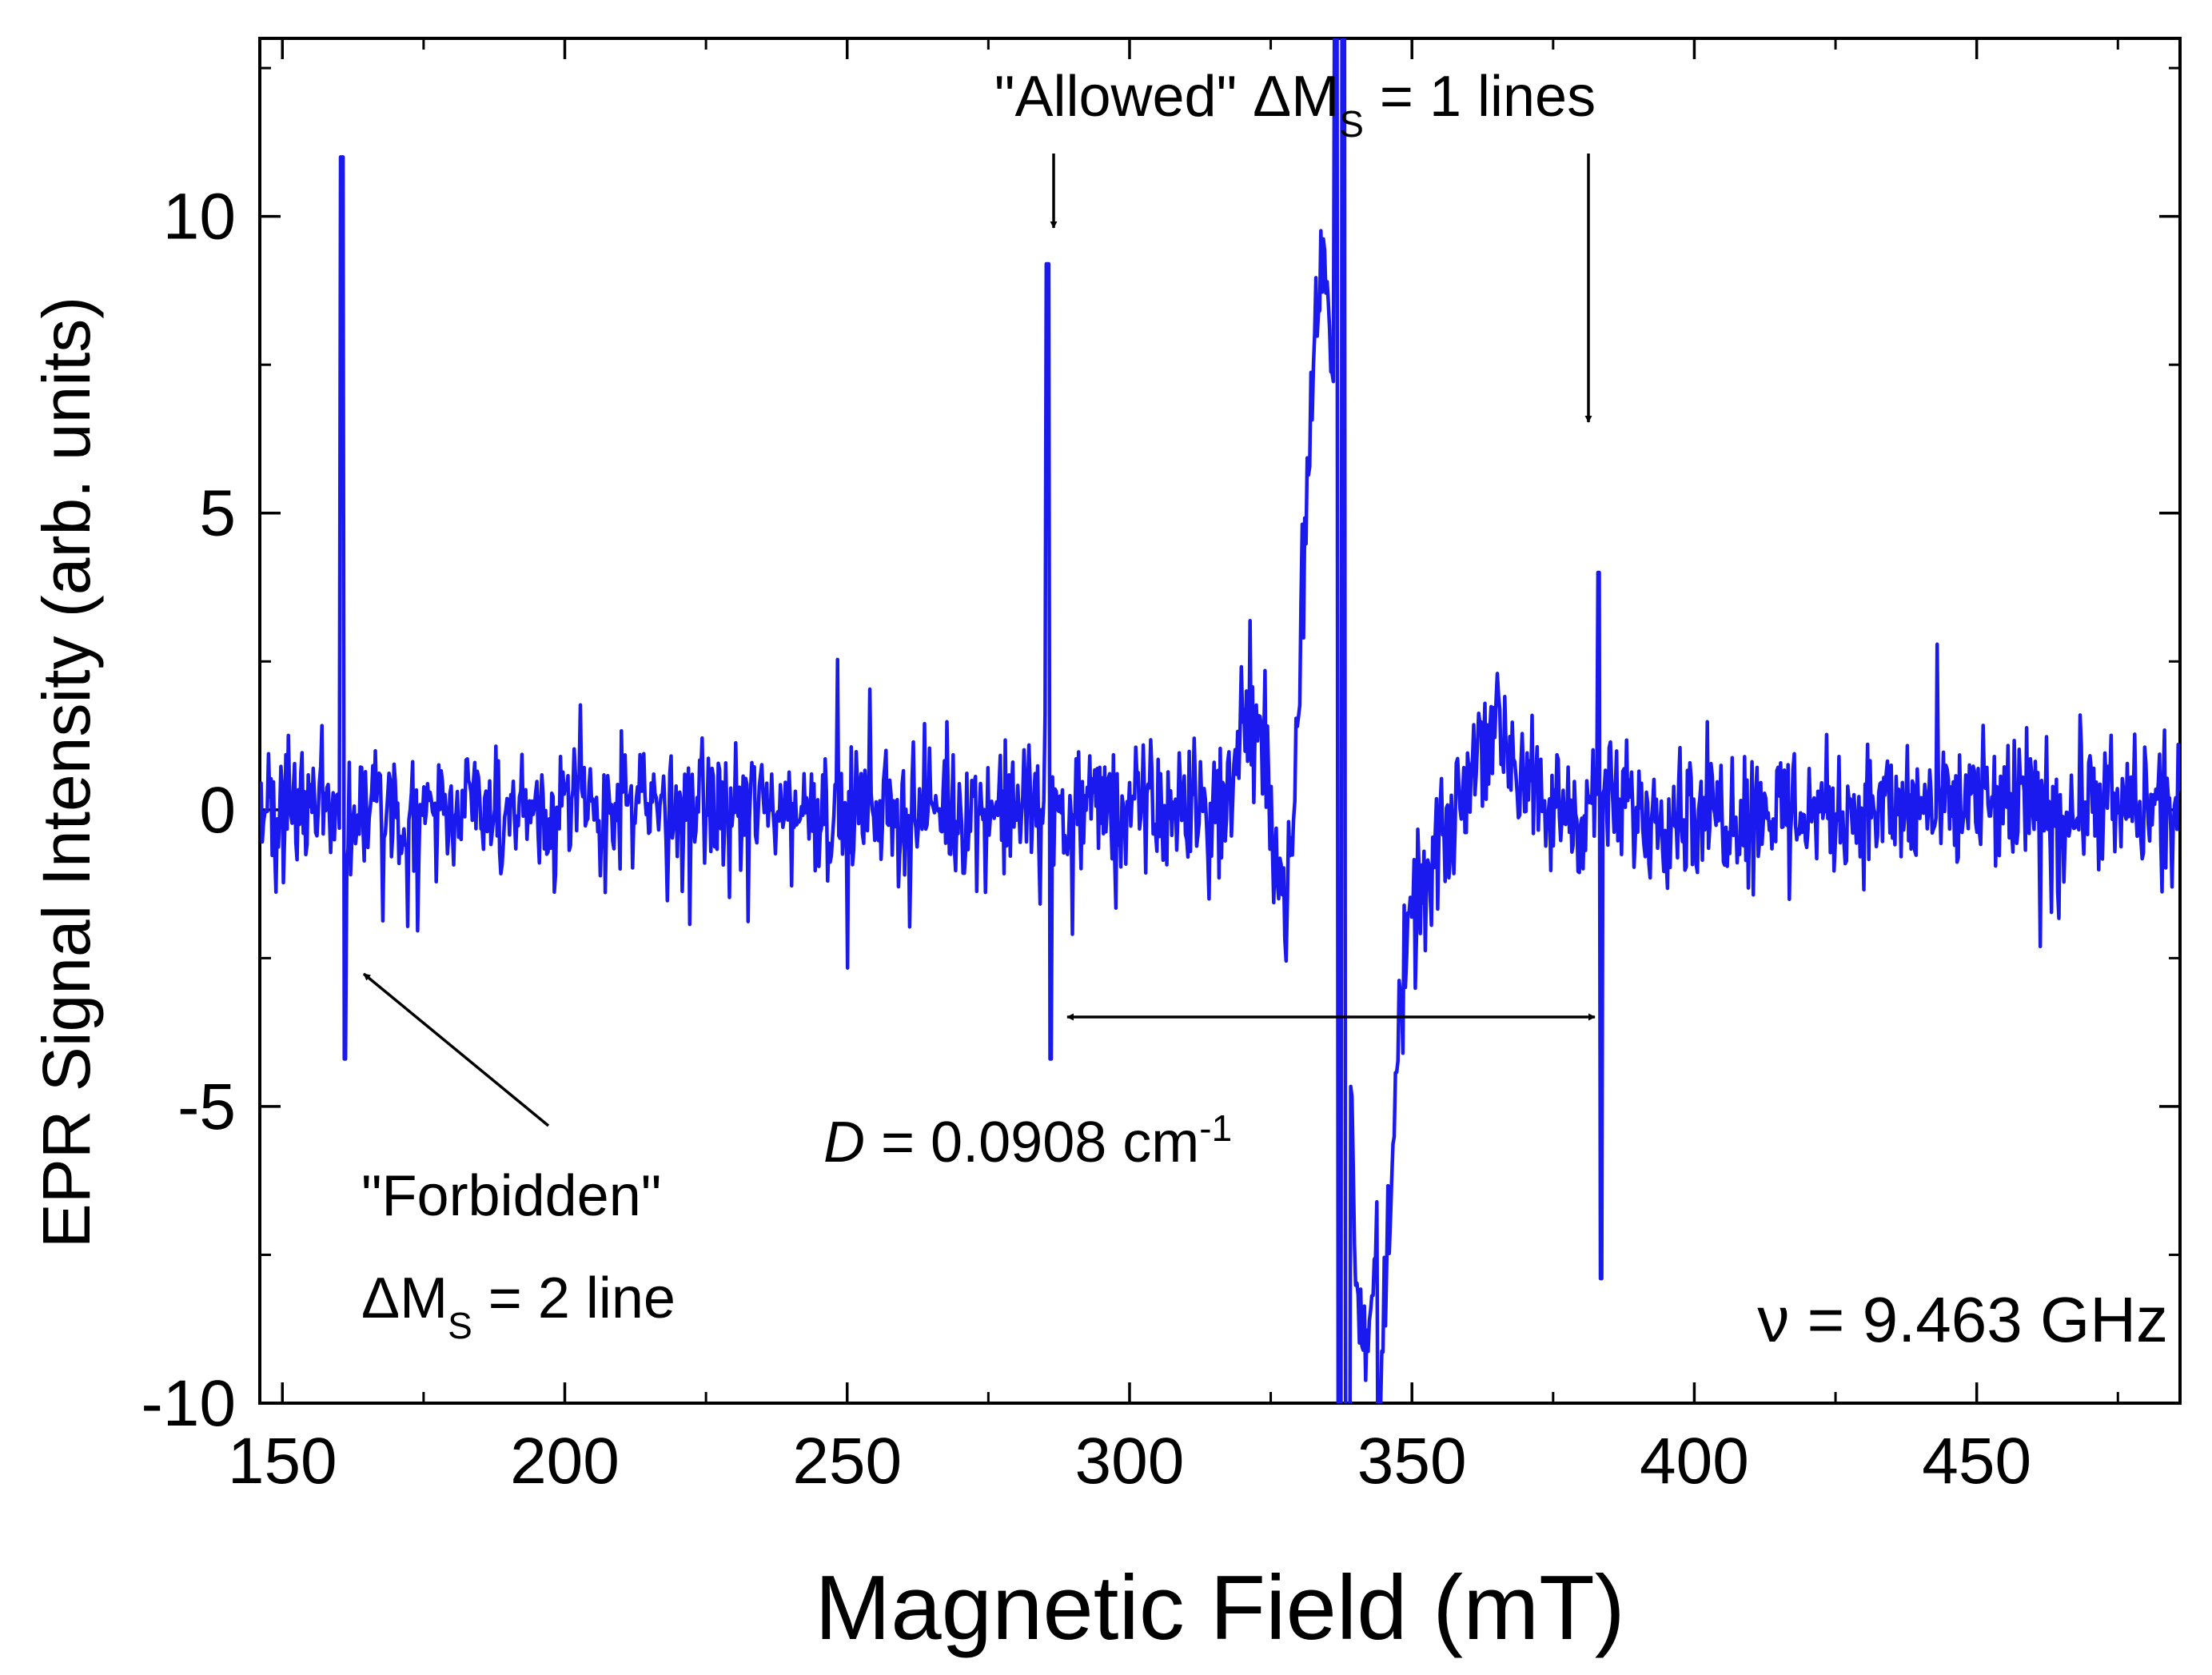  What do you see at coordinates (1694, 1461) in the screenshot?
I see `x-tick-label: 400` at bounding box center [1694, 1461].